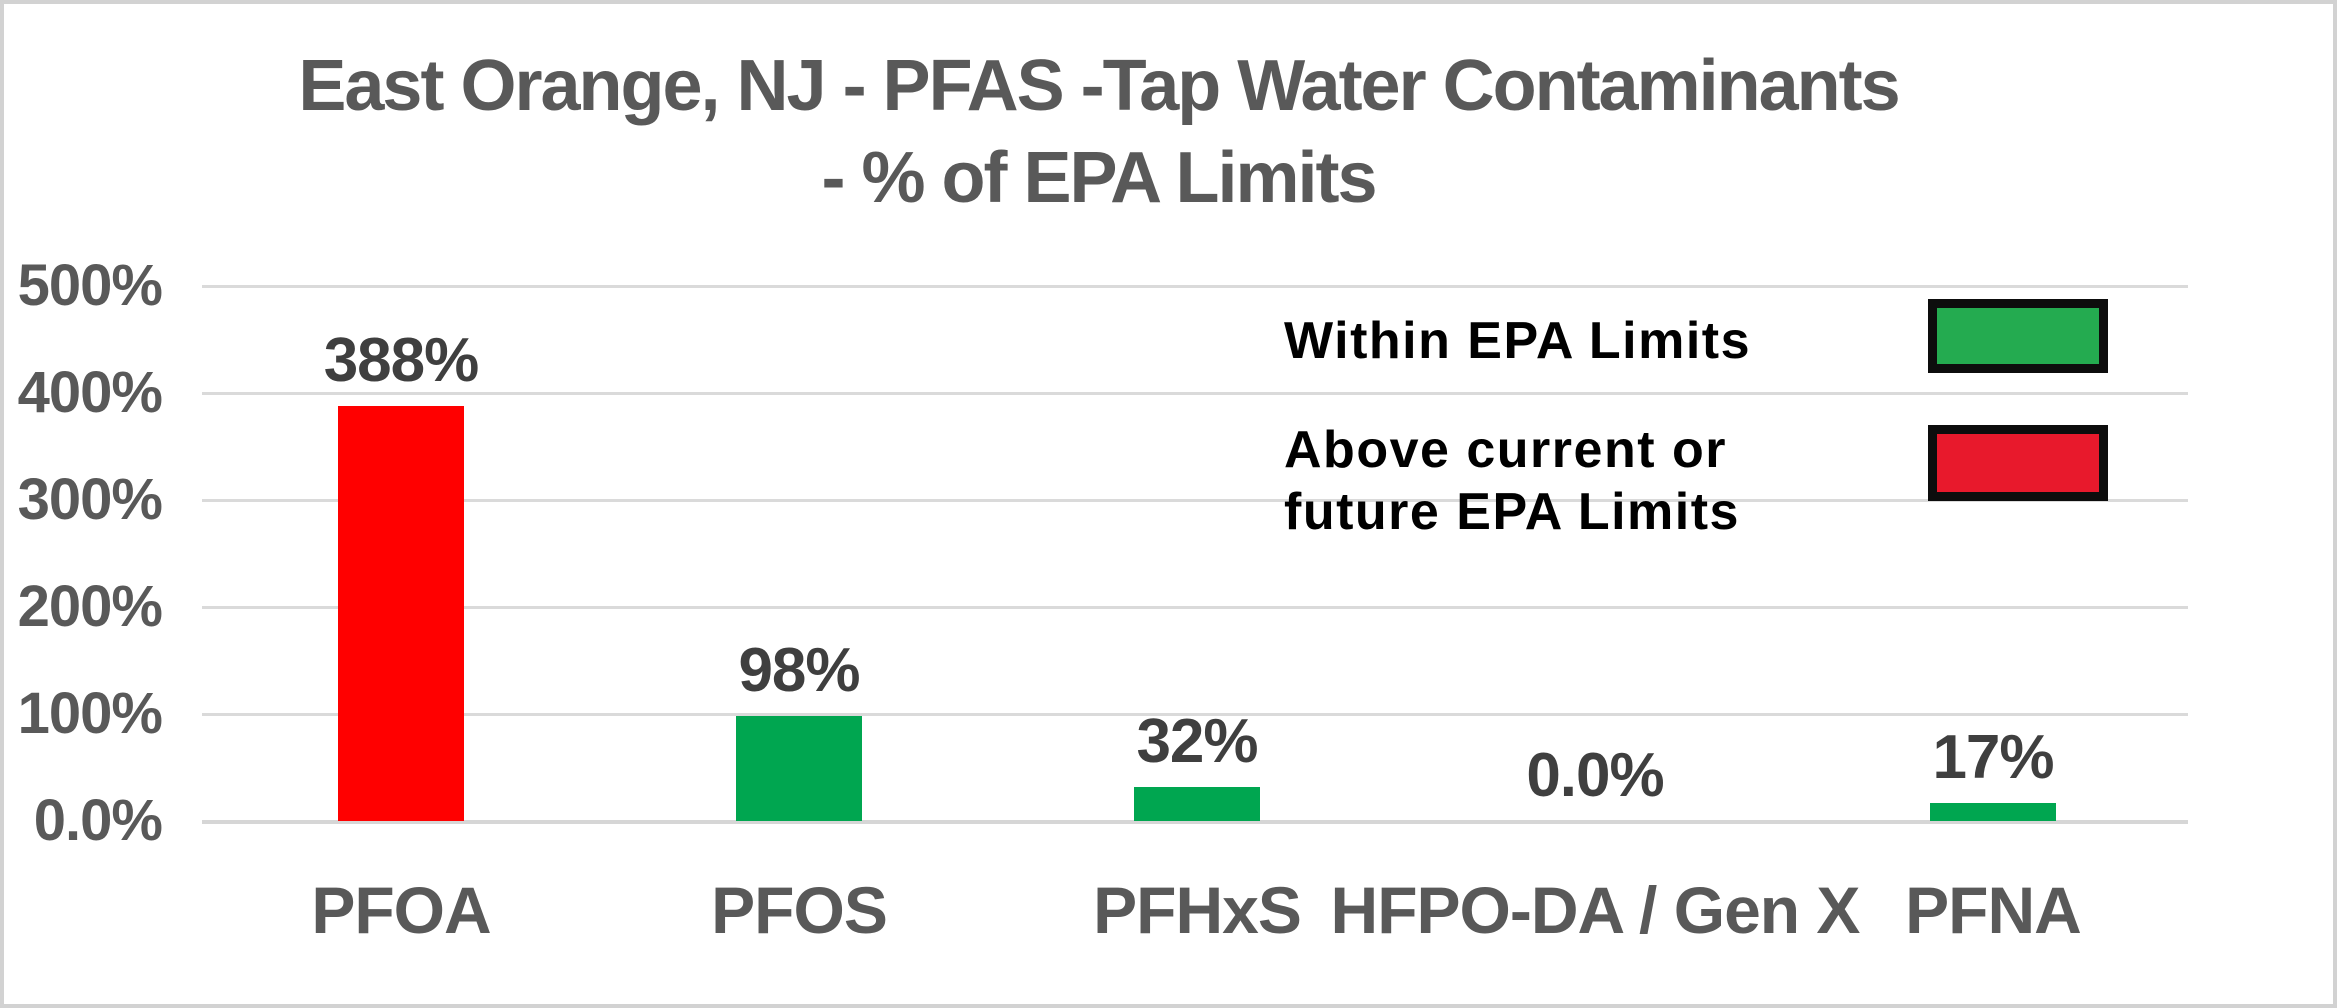 This screenshot has width=2337, height=1008. Describe the element at coordinates (1197, 910) in the screenshot. I see `x-axis-label-pfhxs: PFHxS` at that location.